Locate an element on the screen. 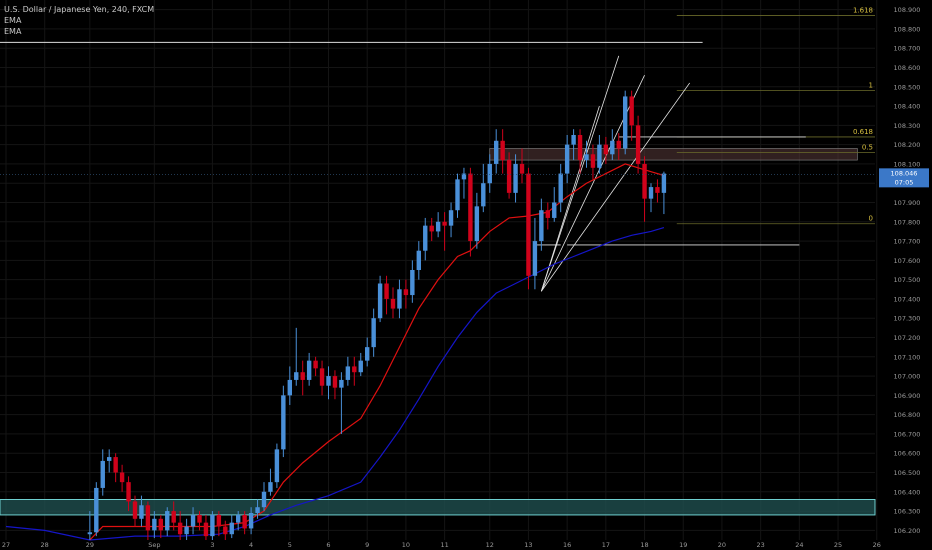 Image resolution: width=932 pixels, height=550 pixels. y-axis-tick-label: 106.400 is located at coordinates (907, 492).